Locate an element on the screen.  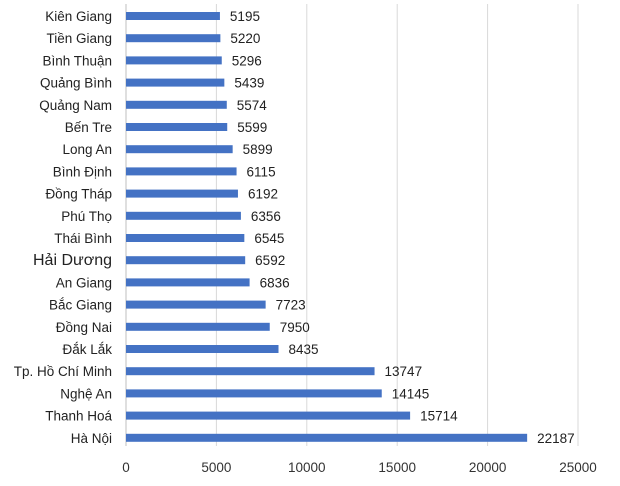
category-label: Tp. Hồ Chí Minh is located at coordinates (63, 371).